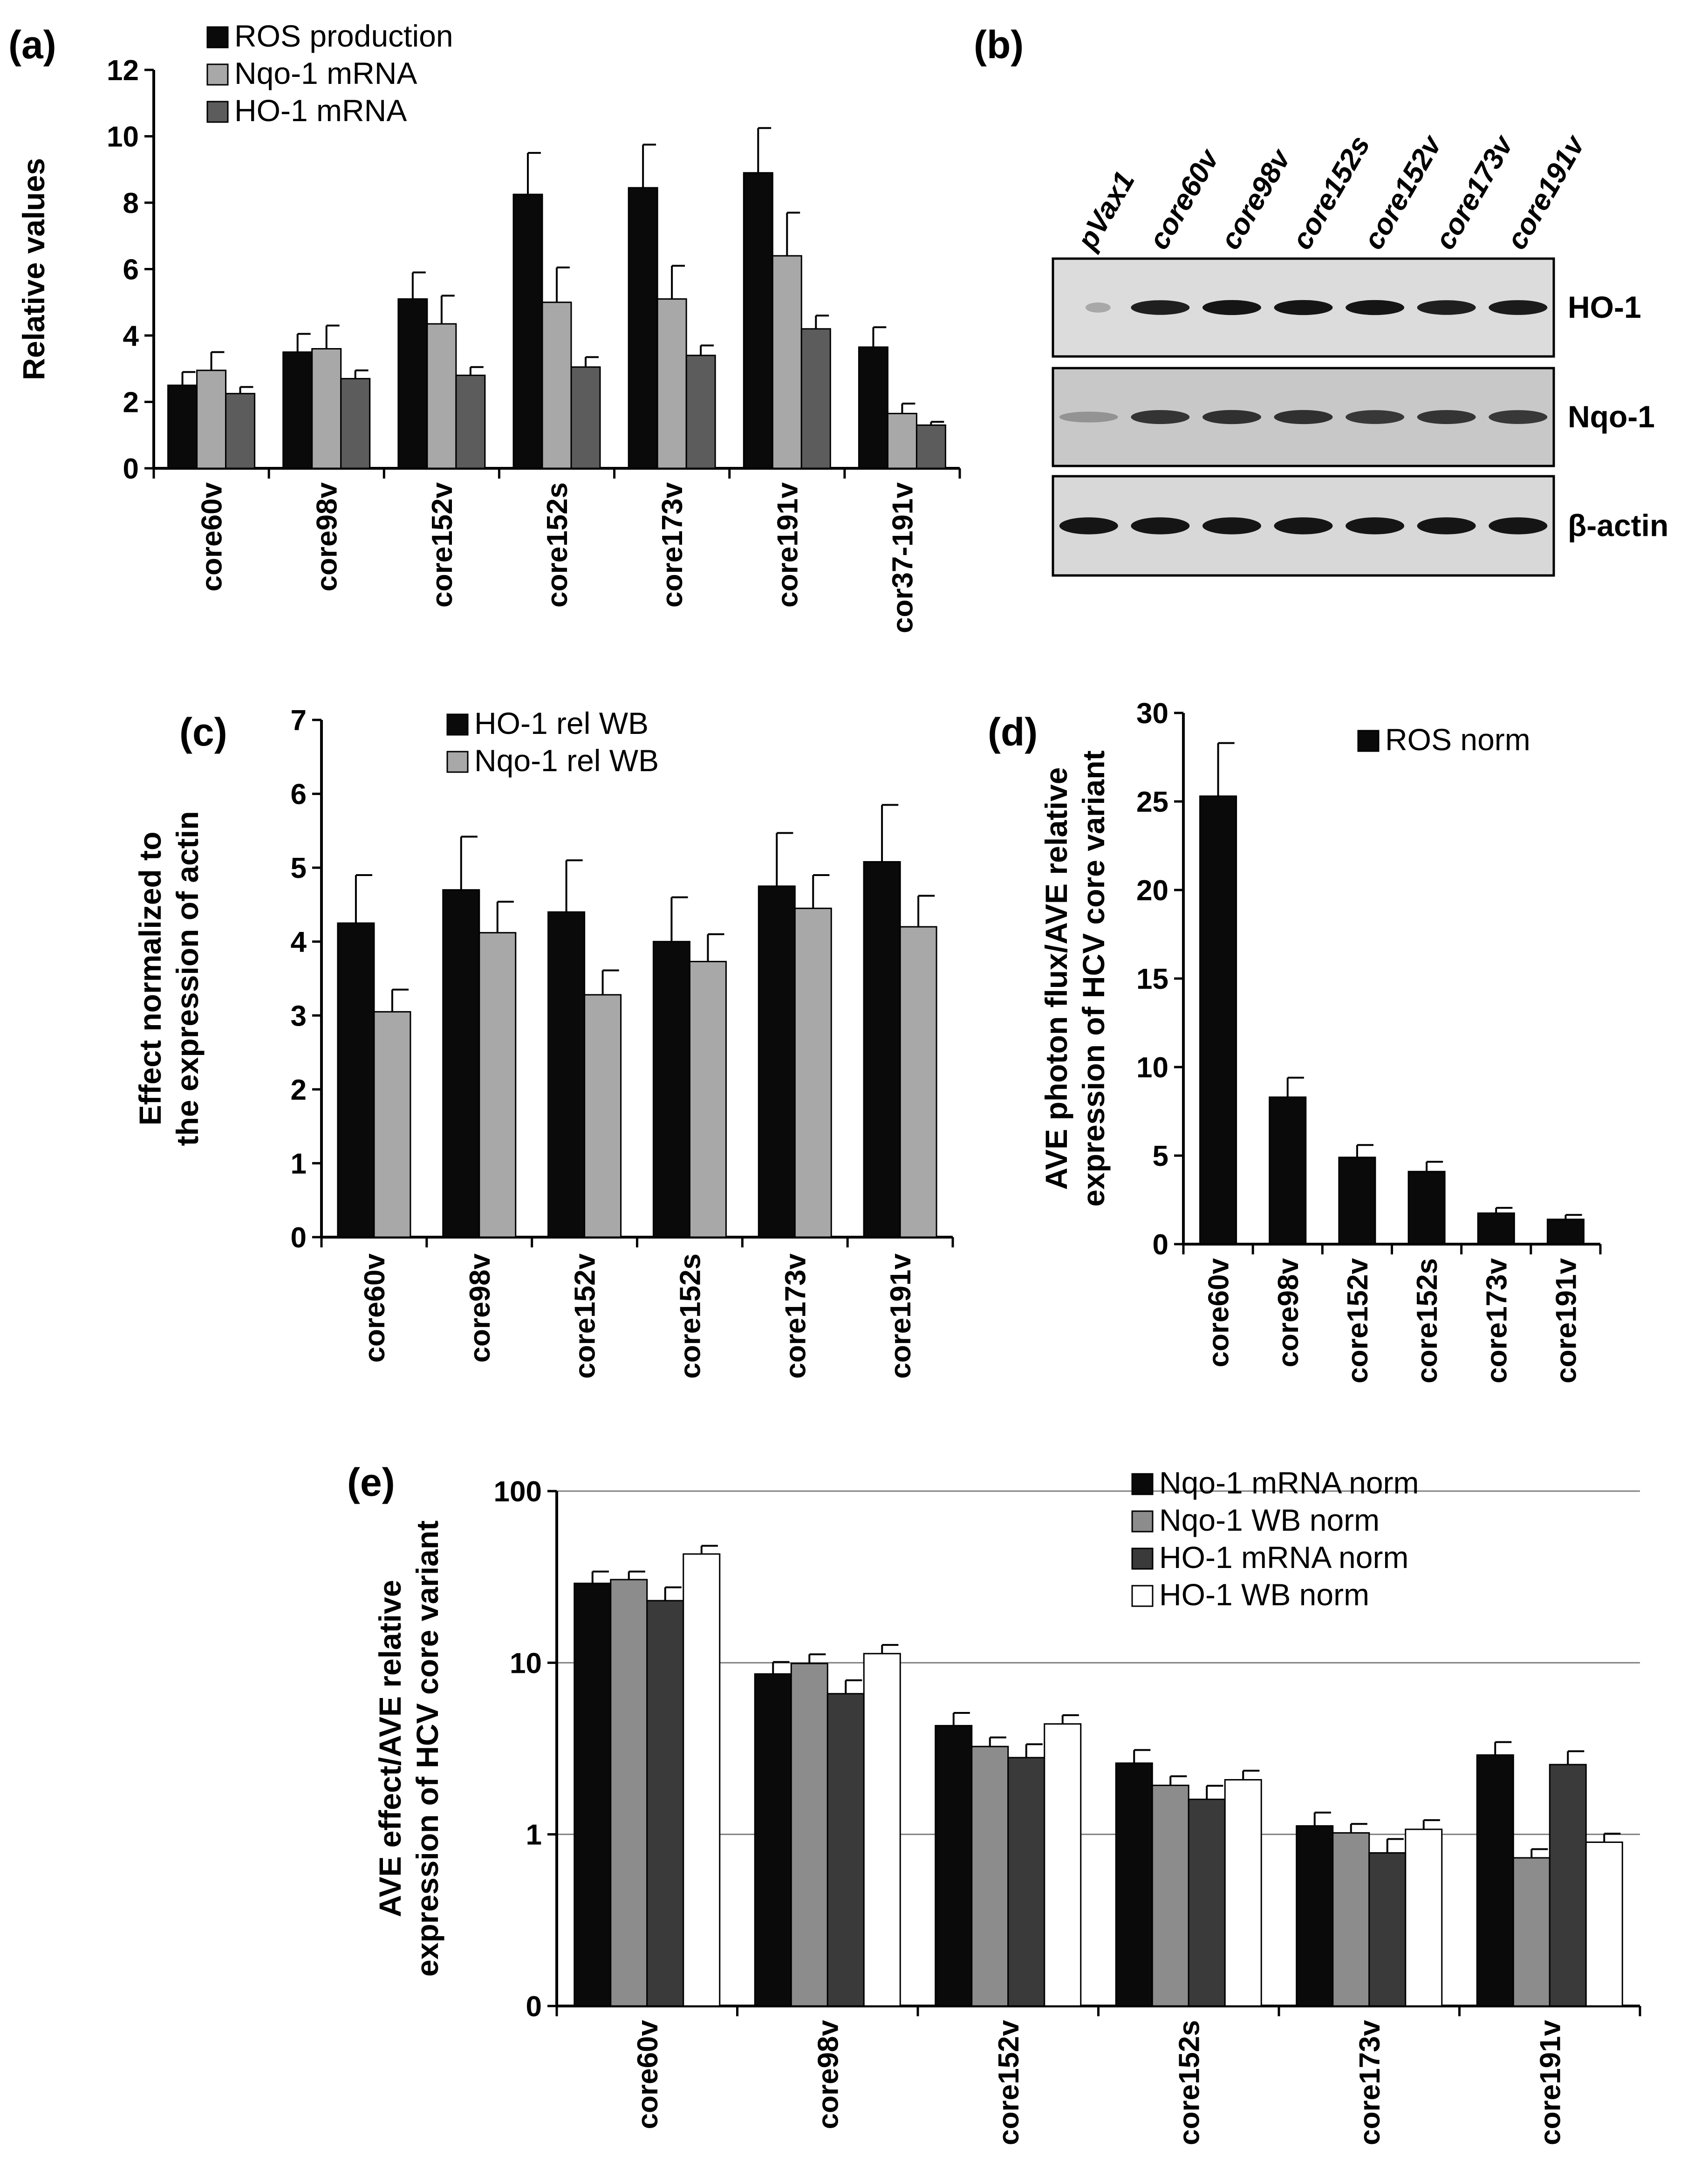  Describe the element at coordinates (375, 1307) in the screenshot. I see `chart-c-category-label: core60v` at that location.